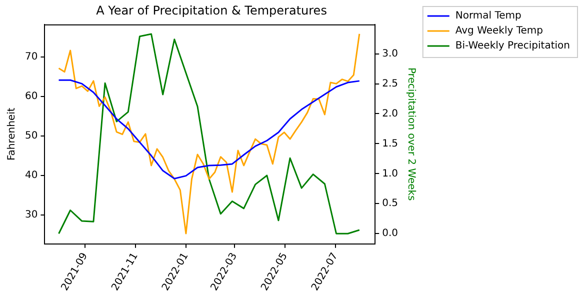  What do you see at coordinates (390, 54) in the screenshot?
I see `y2-tick-label: 3.0` at bounding box center [390, 54].